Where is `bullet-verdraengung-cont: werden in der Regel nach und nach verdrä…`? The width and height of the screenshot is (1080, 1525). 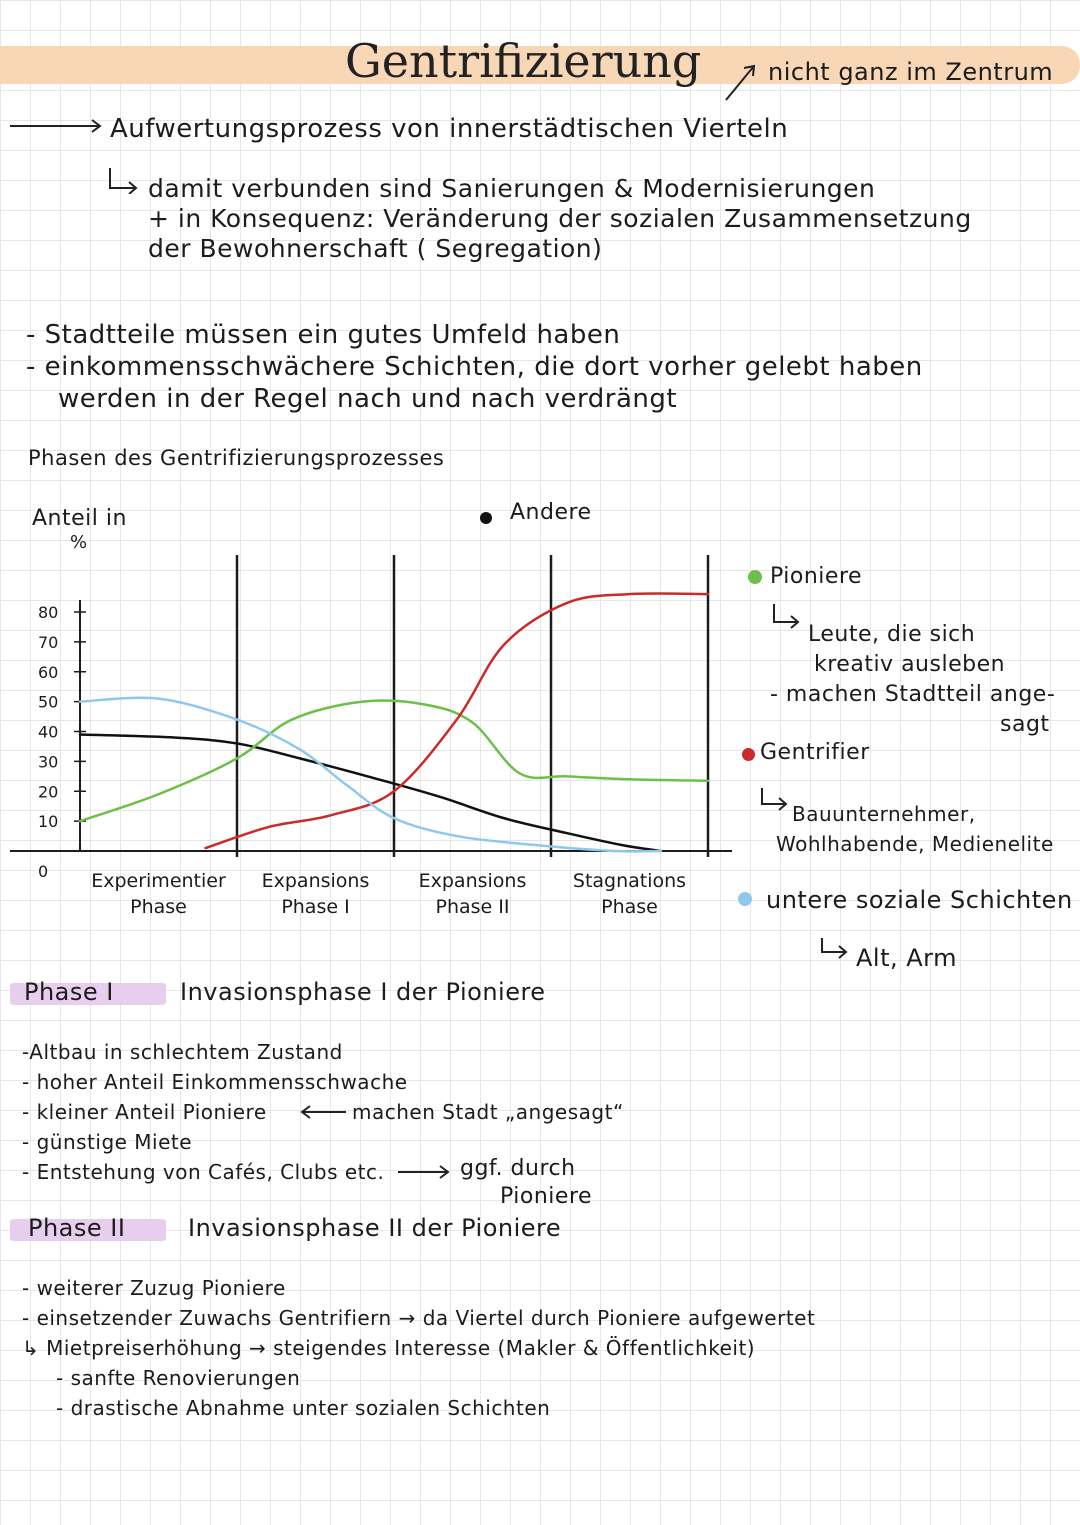 bullet-verdraengung-cont: werden in der Regel nach und nach verdrä… is located at coordinates (368, 399).